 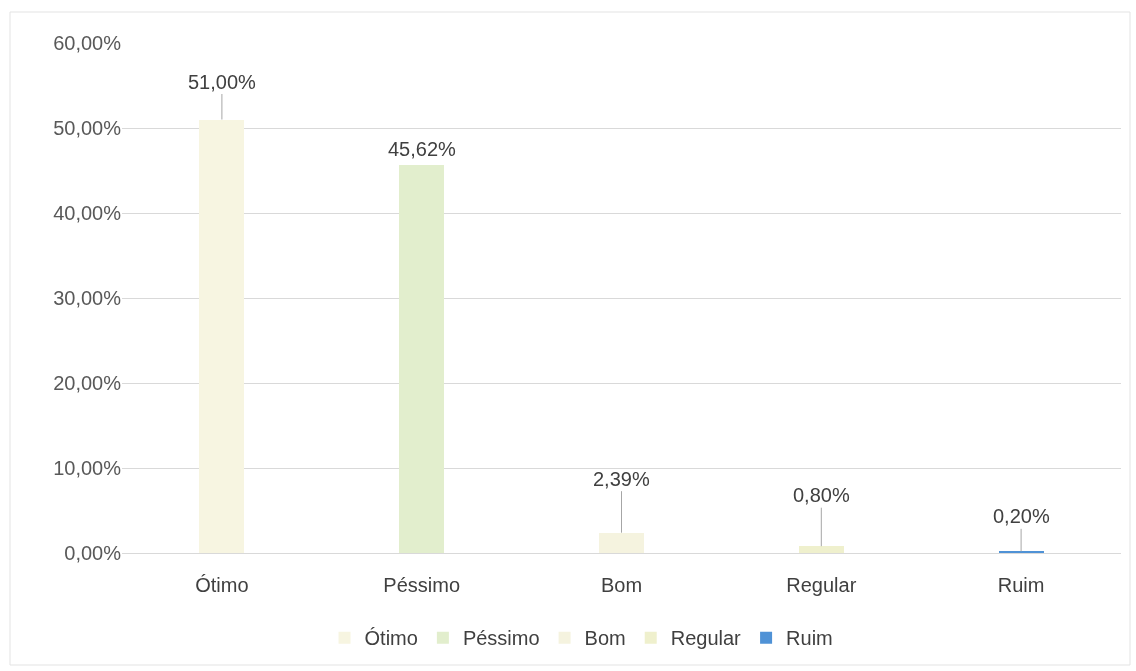 What do you see at coordinates (821, 585) in the screenshot?
I see `x-tick-label: Regular` at bounding box center [821, 585].